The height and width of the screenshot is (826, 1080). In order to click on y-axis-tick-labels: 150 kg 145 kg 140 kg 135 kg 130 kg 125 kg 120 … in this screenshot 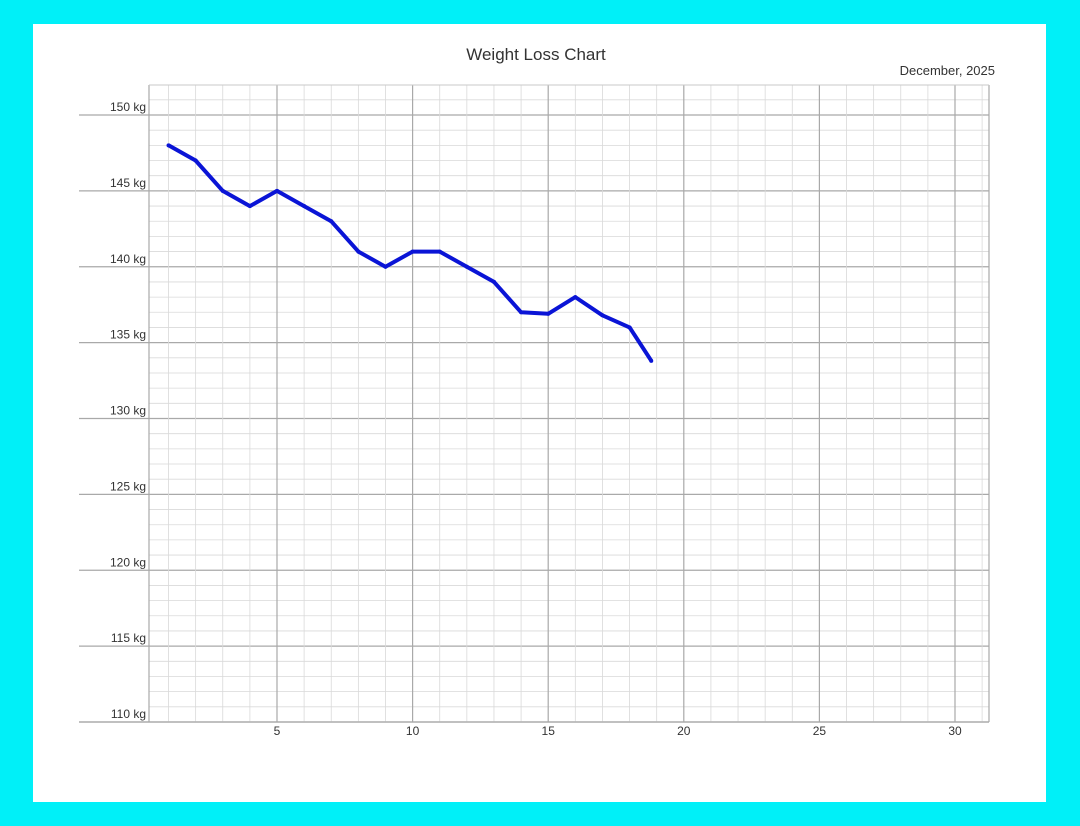, I will do `click(128, 410)`.